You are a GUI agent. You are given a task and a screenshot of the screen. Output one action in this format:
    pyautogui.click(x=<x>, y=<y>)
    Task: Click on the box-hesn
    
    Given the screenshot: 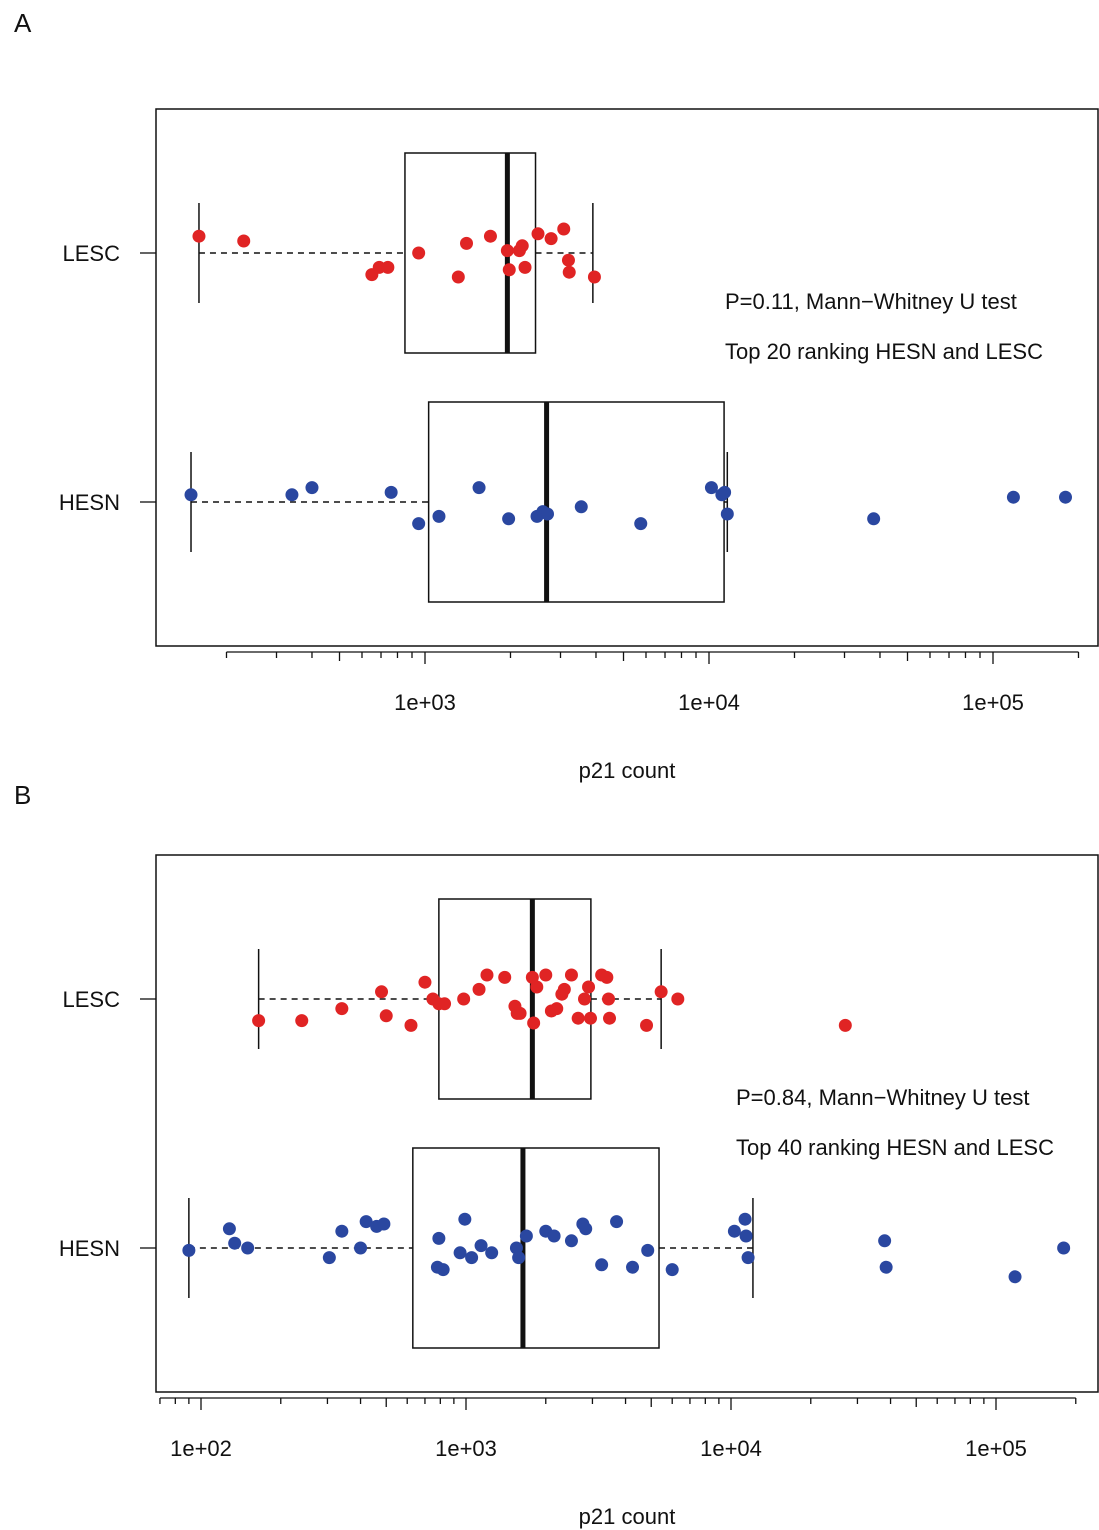 What is the action you would take?
    pyautogui.click(x=576, y=502)
    